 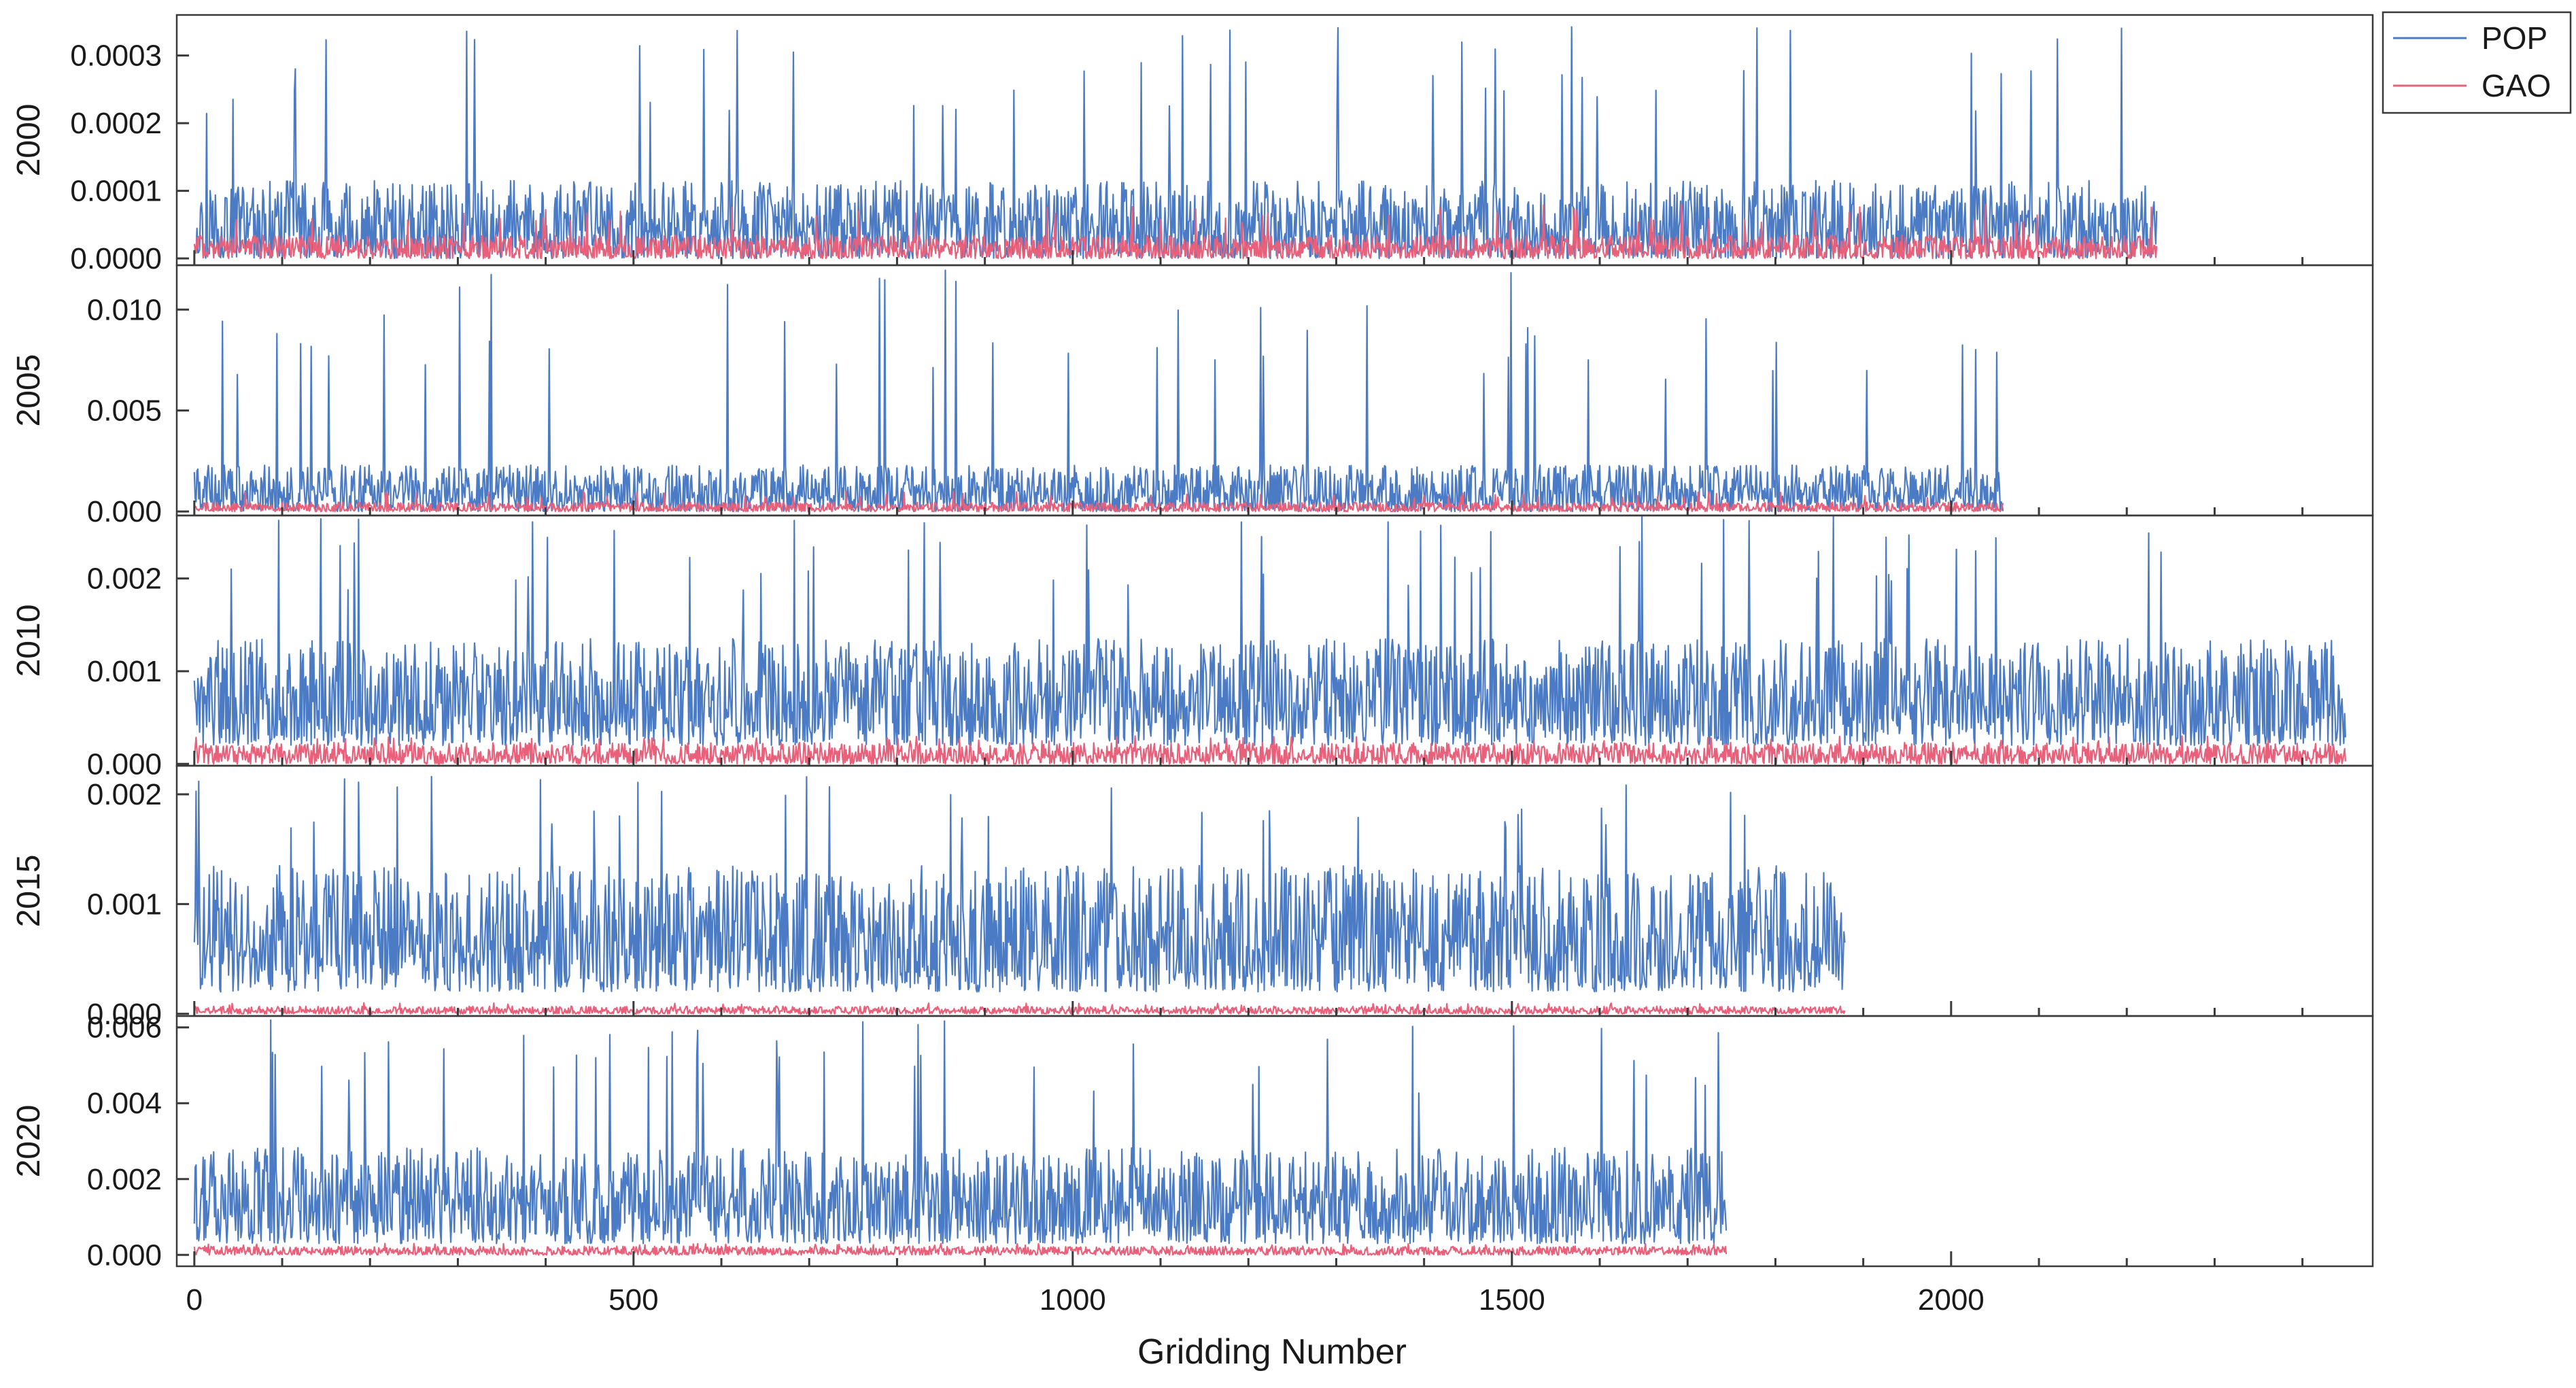 What do you see at coordinates (2516, 85) in the screenshot?
I see `legend-label-gao: GAO` at bounding box center [2516, 85].